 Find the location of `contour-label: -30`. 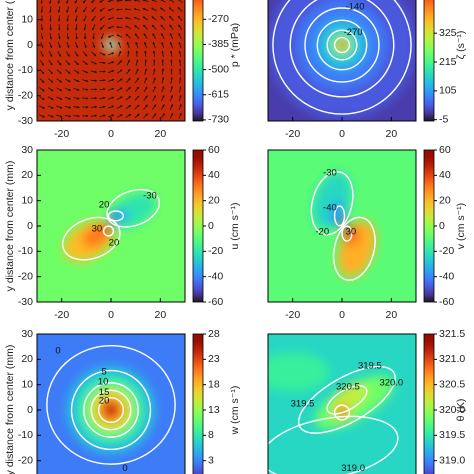

contour-label: -30 is located at coordinates (150, 196).